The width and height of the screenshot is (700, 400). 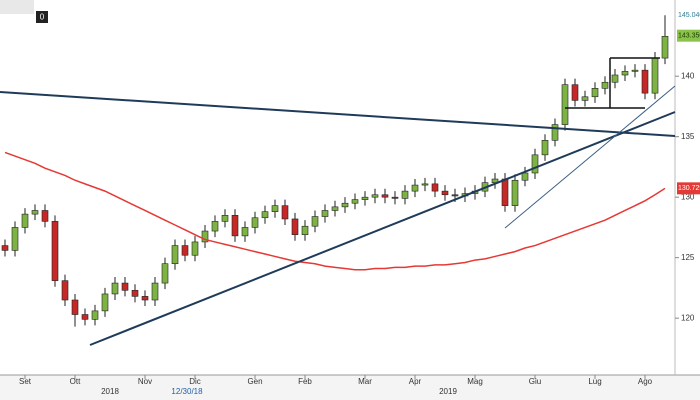 I want to click on x-tick-label: Set, so click(x=25, y=381).